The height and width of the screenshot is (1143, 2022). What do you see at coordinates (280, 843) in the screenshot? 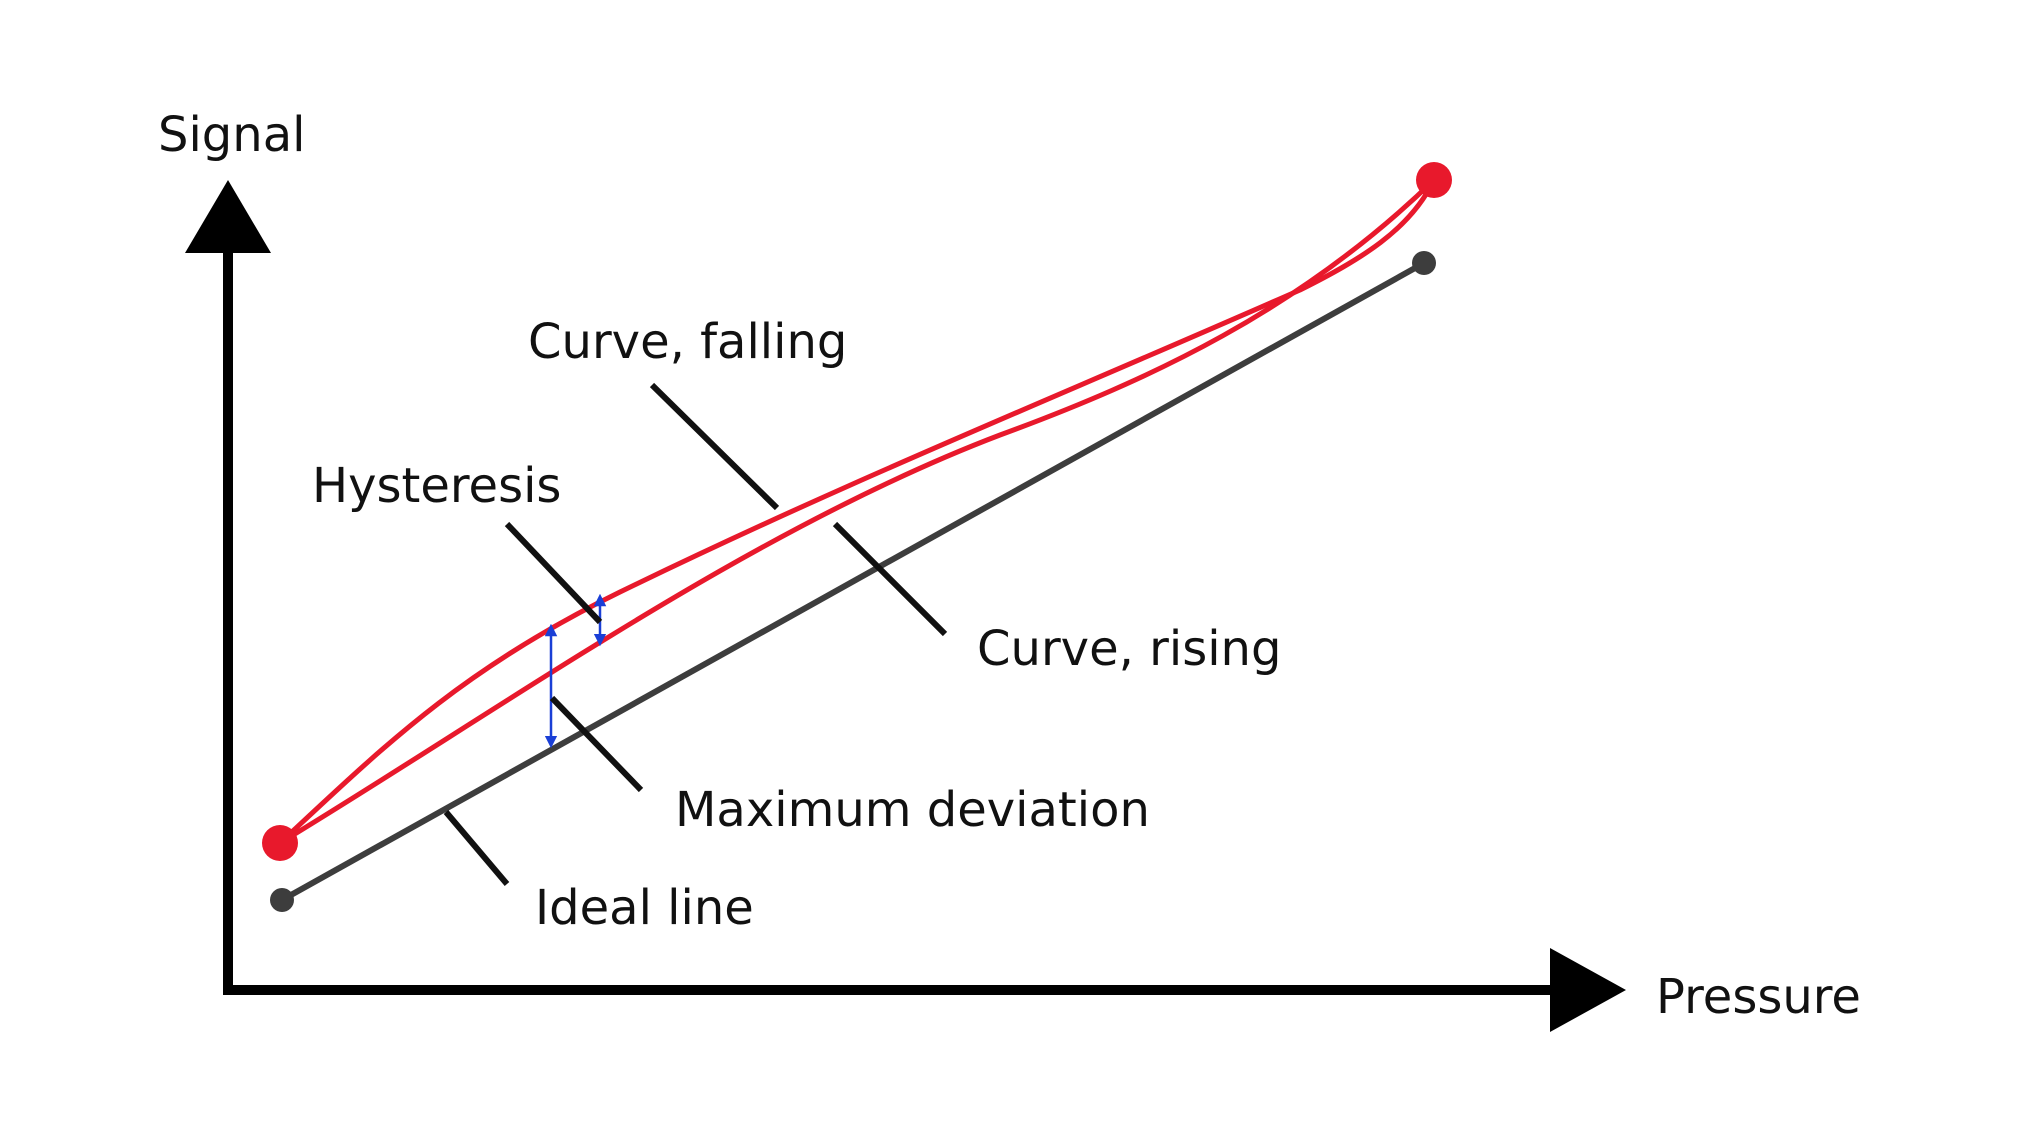
I see `curve-start-point` at bounding box center [280, 843].